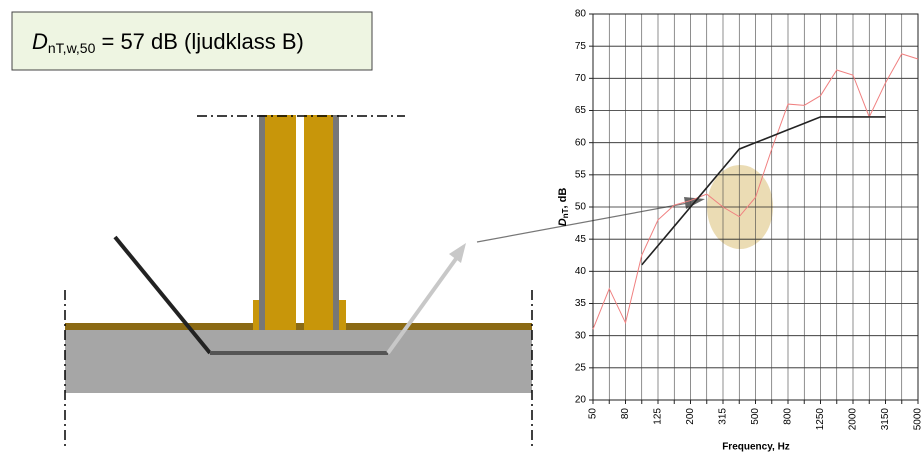 The image size is (923, 455). Describe the element at coordinates (885, 419) in the screenshot. I see `x-tick-label: 3150` at that location.